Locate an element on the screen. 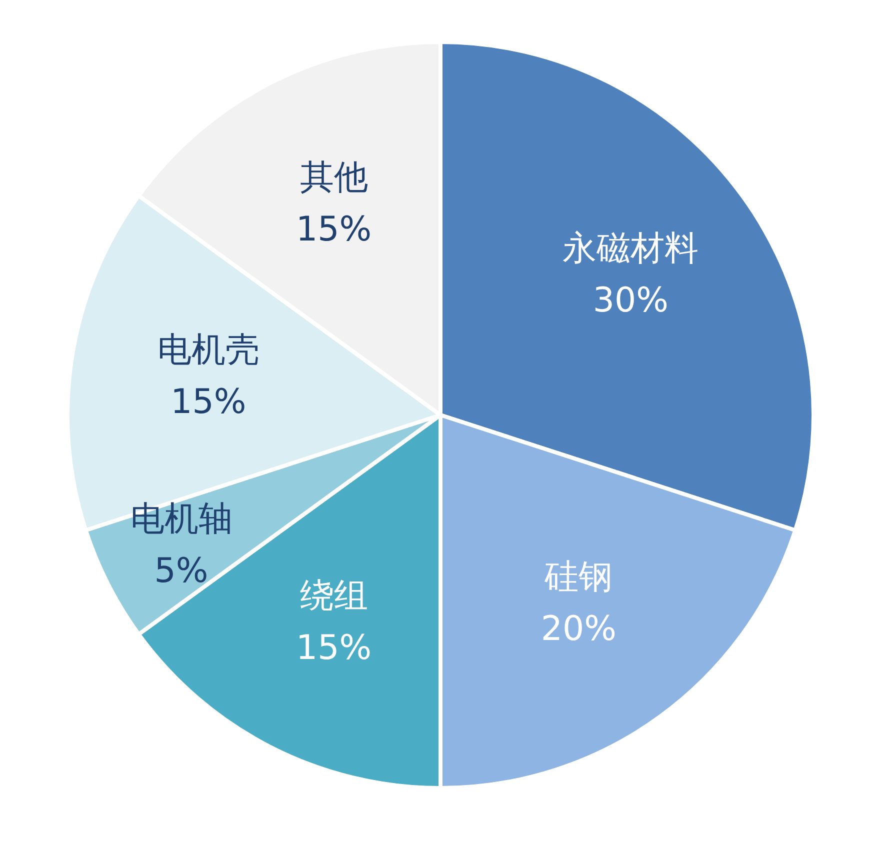  slice-label: 硅钢 is located at coordinates (578, 576).